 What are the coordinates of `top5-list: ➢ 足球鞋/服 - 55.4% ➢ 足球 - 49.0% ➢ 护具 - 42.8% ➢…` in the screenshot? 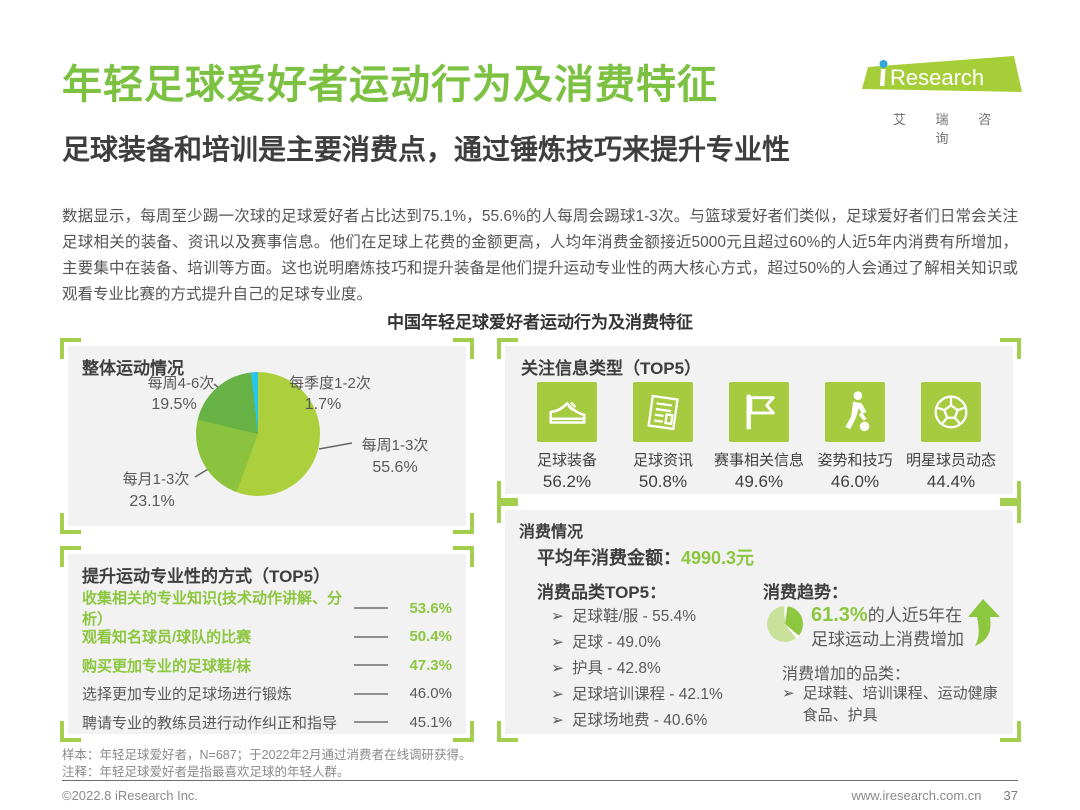 It's located at (637, 669).